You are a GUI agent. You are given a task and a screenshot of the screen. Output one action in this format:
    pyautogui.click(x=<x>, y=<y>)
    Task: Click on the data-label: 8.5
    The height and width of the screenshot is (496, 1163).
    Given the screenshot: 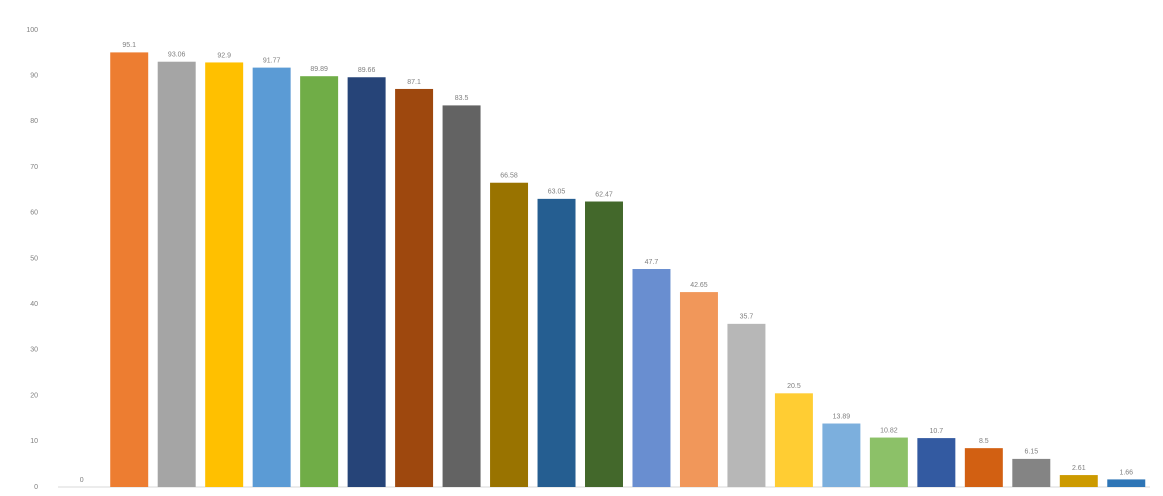 What is the action you would take?
    pyautogui.click(x=984, y=441)
    